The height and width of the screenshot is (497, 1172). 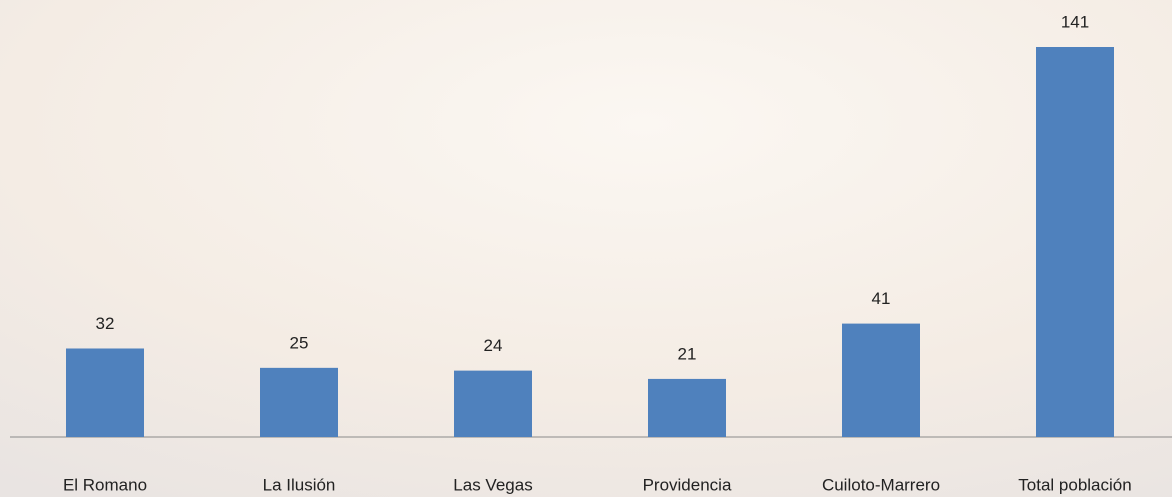 I want to click on x-tick-label: El Romano, so click(x=105, y=484).